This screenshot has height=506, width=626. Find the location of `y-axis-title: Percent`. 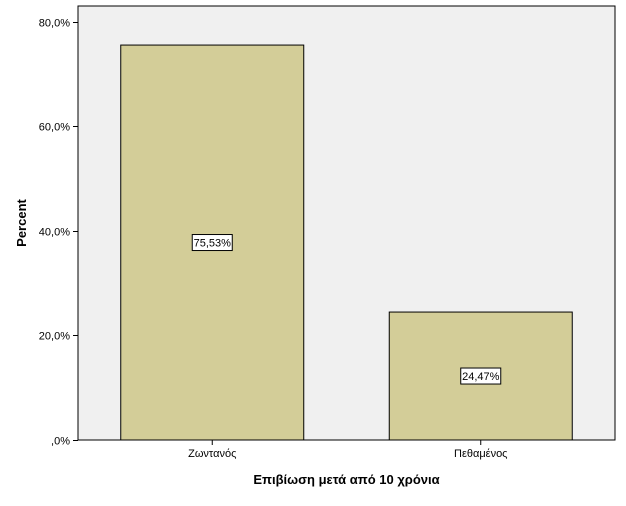

y-axis-title: Percent is located at coordinates (21, 222).